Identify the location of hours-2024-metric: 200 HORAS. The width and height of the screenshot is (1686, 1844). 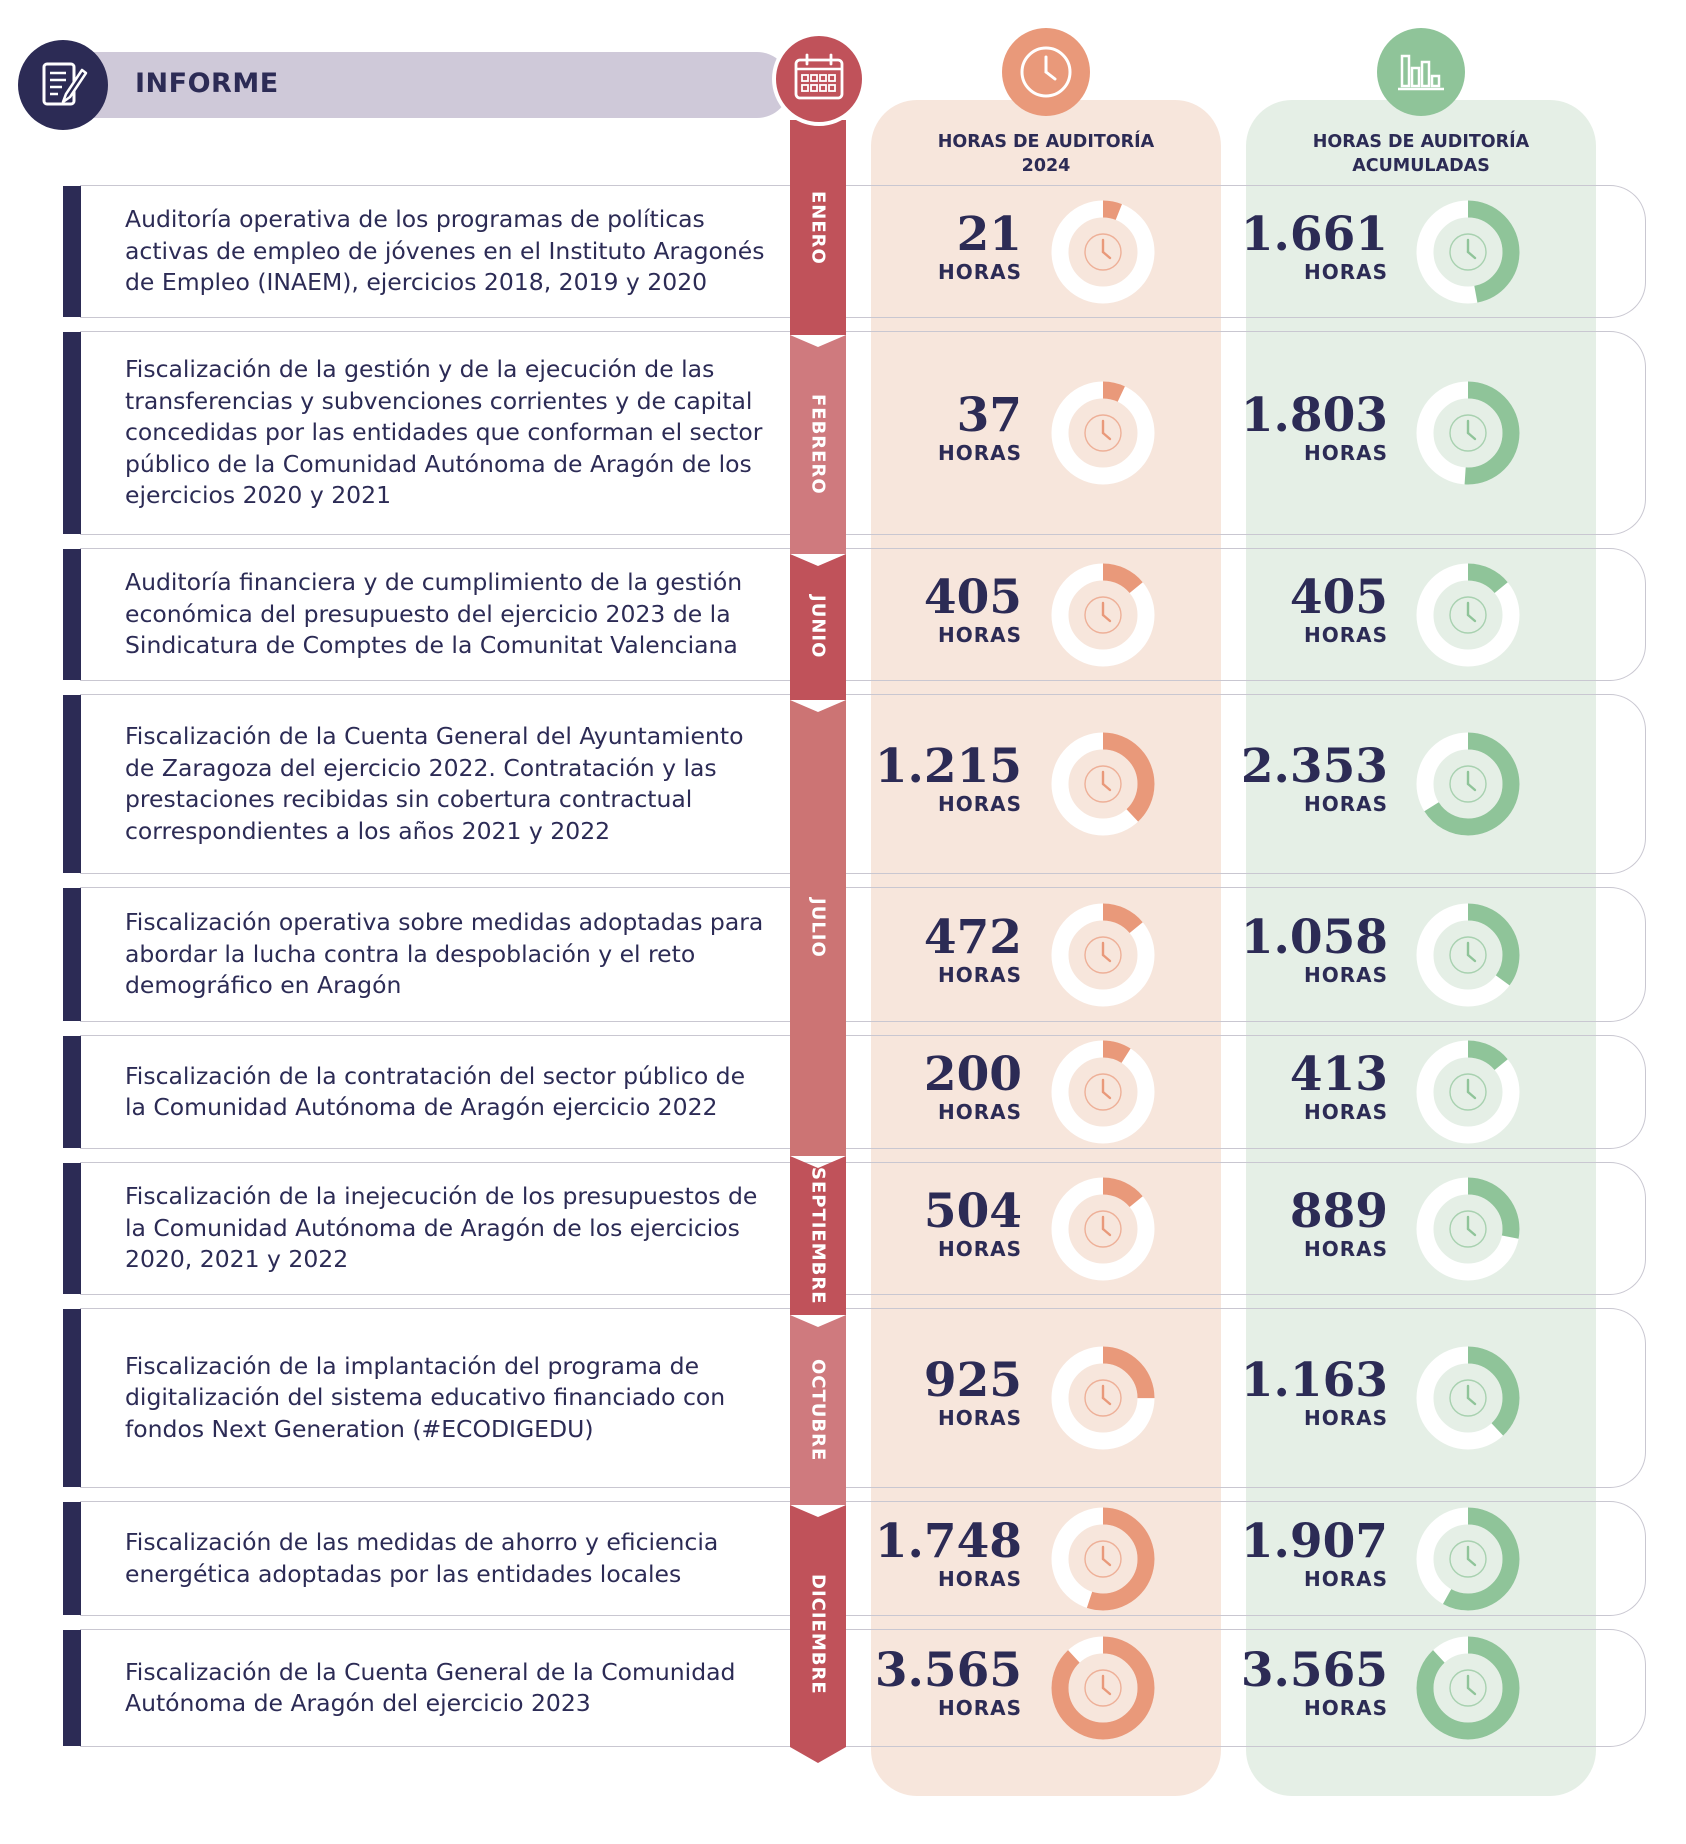
(937, 1086).